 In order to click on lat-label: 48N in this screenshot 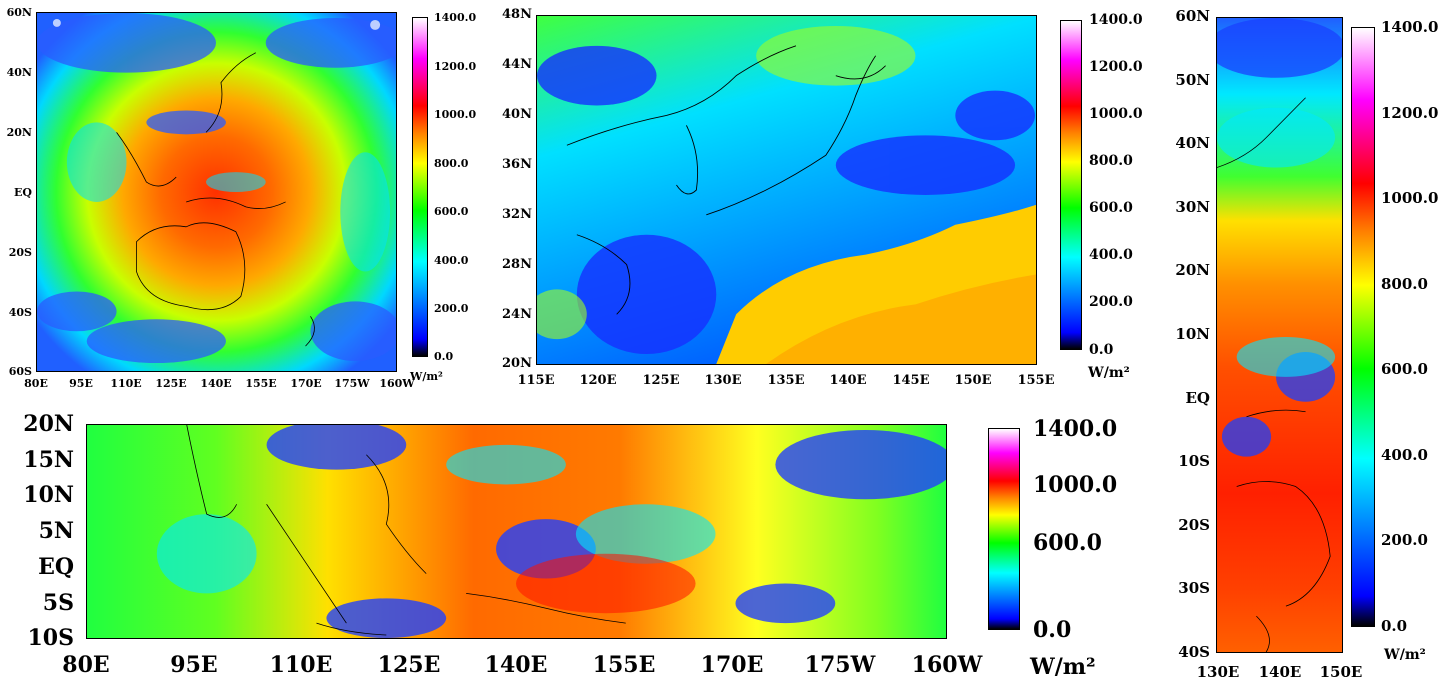, I will do `click(517, 14)`.